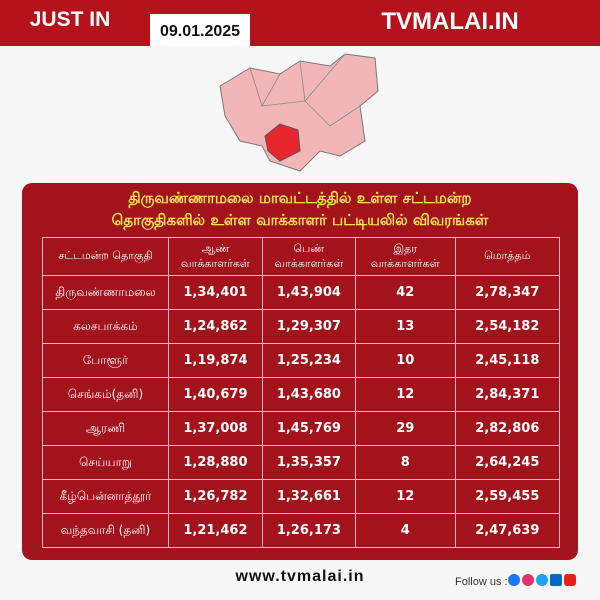  I want to click on cell: 1,19,874, so click(215, 360).